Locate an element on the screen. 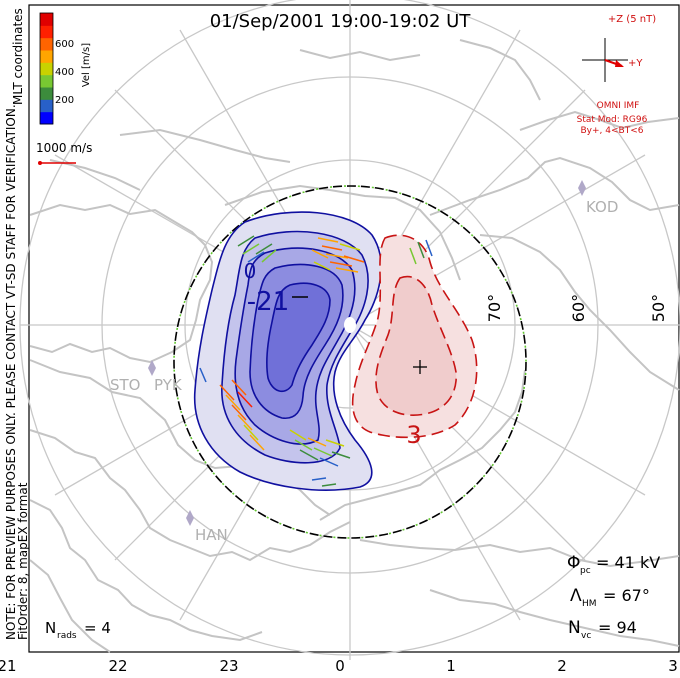 The width and height of the screenshot is (680, 678). stat-lambda-symbol: Λ is located at coordinates (576, 596).